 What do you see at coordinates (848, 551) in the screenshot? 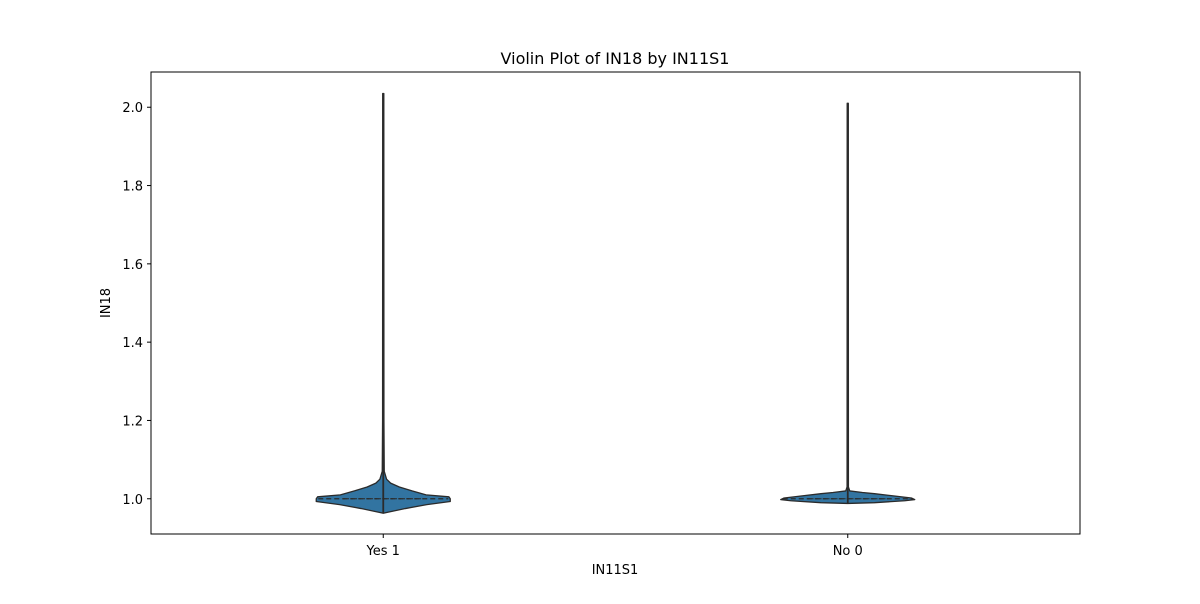
I see `x-tick-label: No 0` at bounding box center [848, 551].